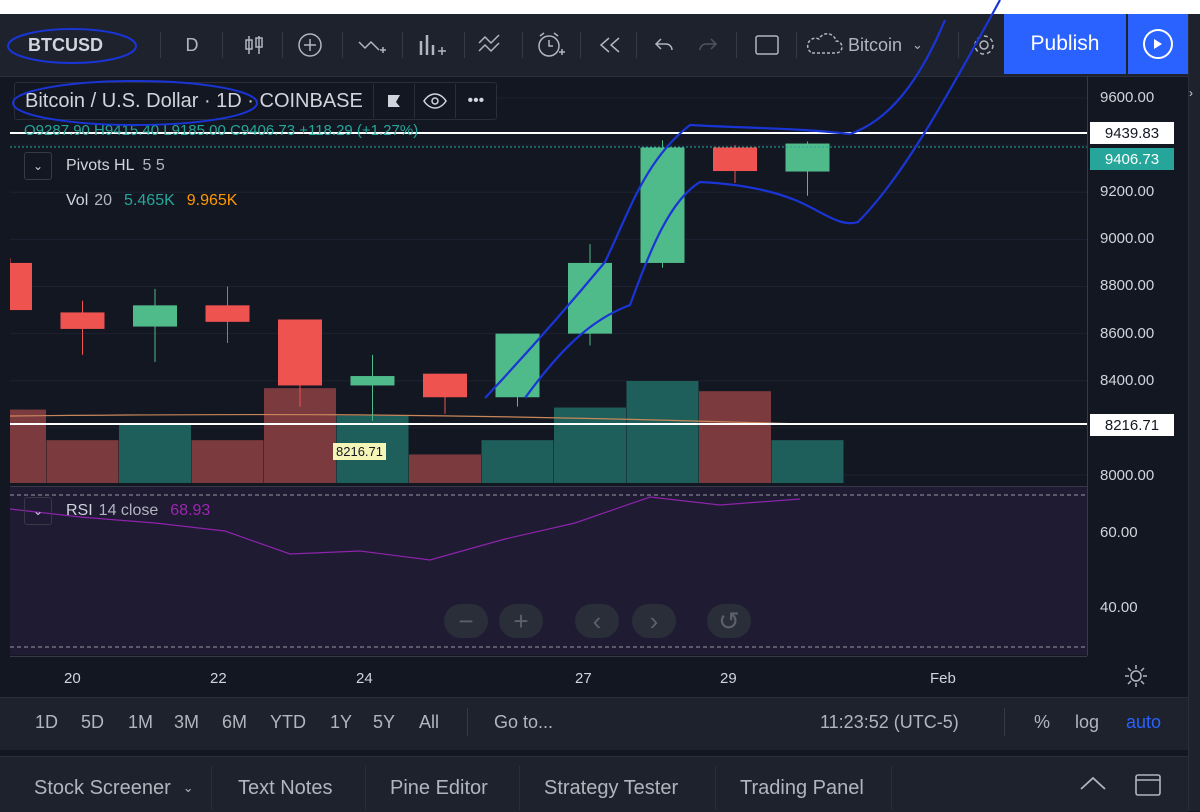  I want to click on rsi-tick: 40.00, so click(1119, 607).